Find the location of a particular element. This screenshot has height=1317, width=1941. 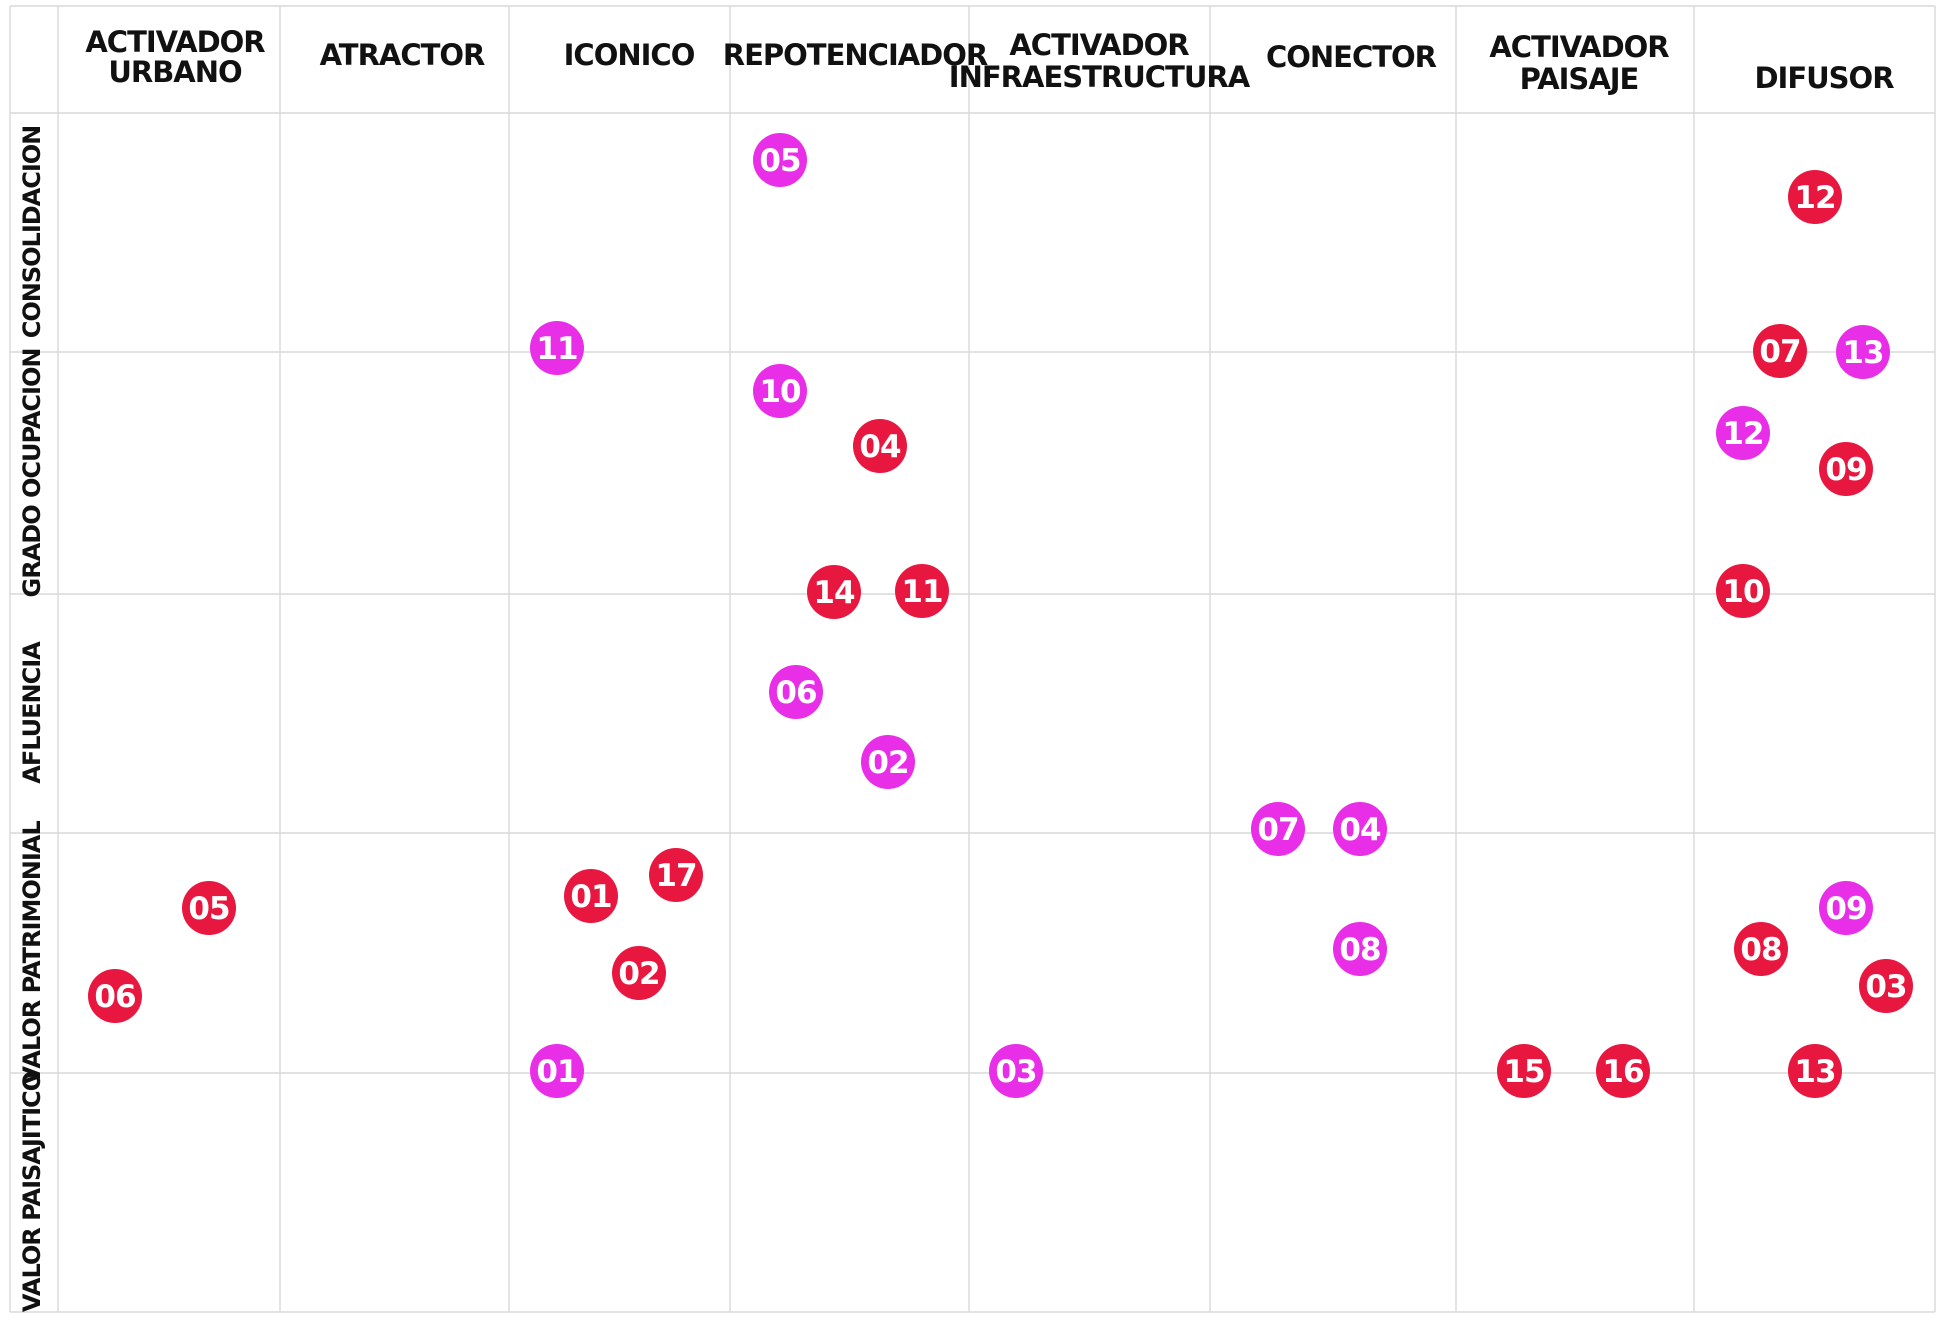

marker-red-05: 05 is located at coordinates (209, 908).